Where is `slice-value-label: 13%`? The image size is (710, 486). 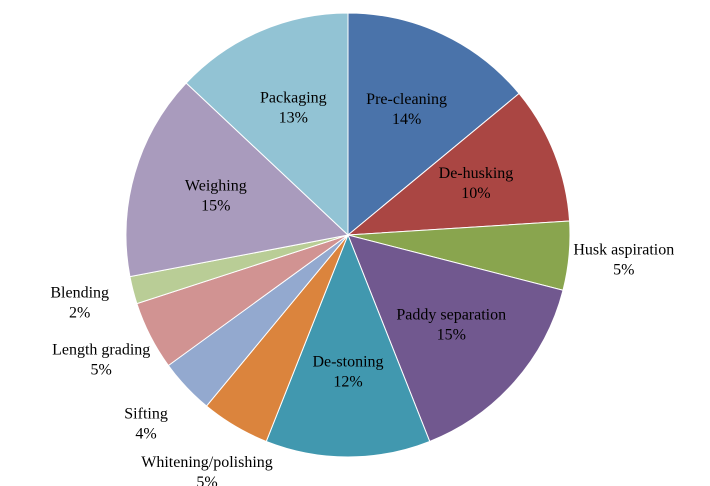
slice-value-label: 13% is located at coordinates (293, 117).